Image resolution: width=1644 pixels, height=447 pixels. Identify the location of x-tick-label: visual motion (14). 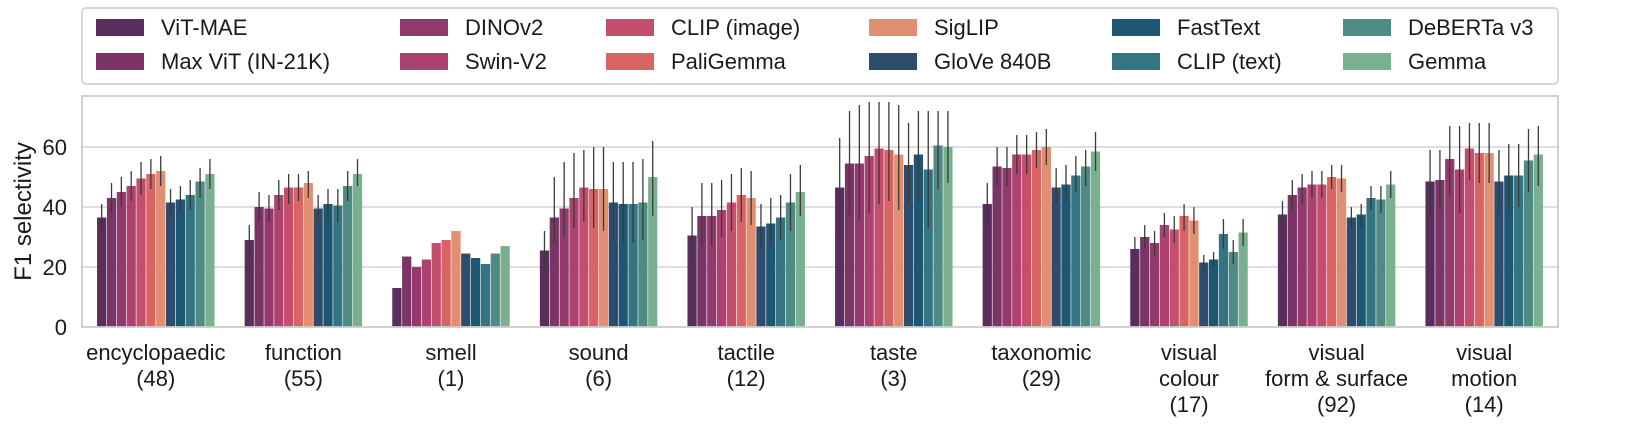
(1484, 378).